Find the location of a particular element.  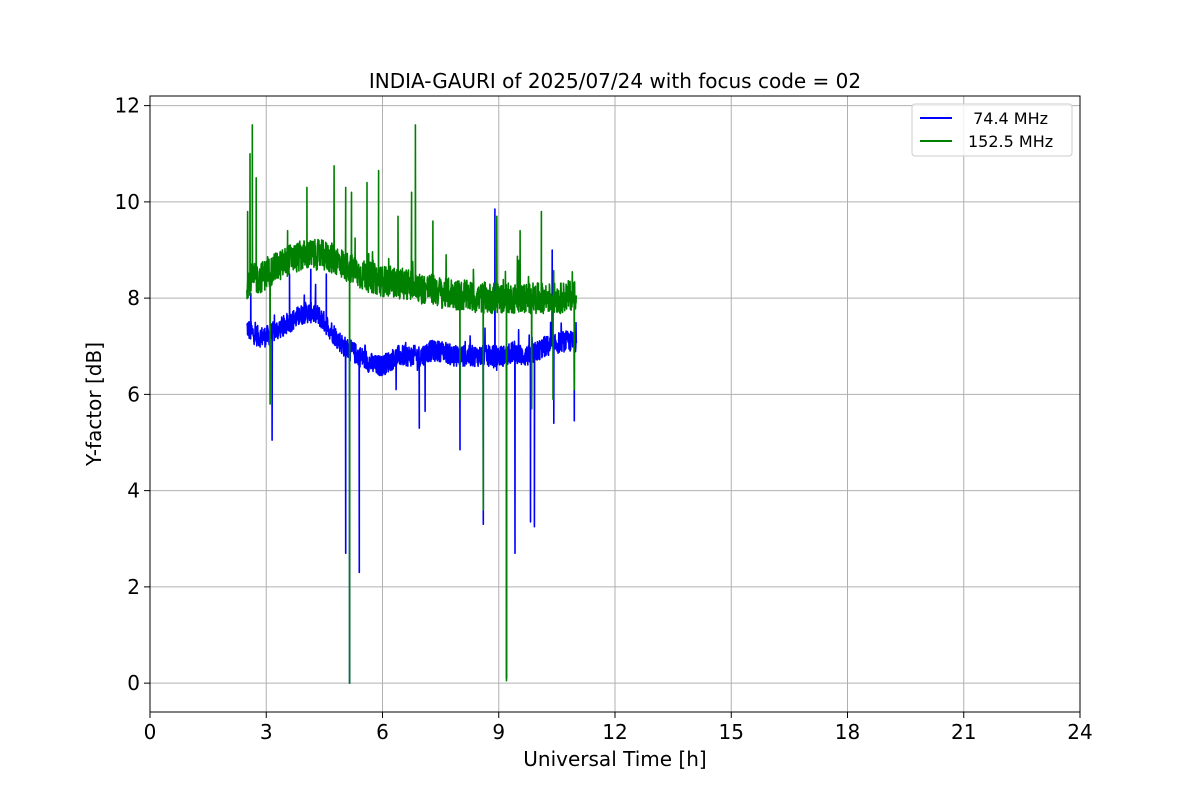

x-tick-label: 0 is located at coordinates (150, 732).